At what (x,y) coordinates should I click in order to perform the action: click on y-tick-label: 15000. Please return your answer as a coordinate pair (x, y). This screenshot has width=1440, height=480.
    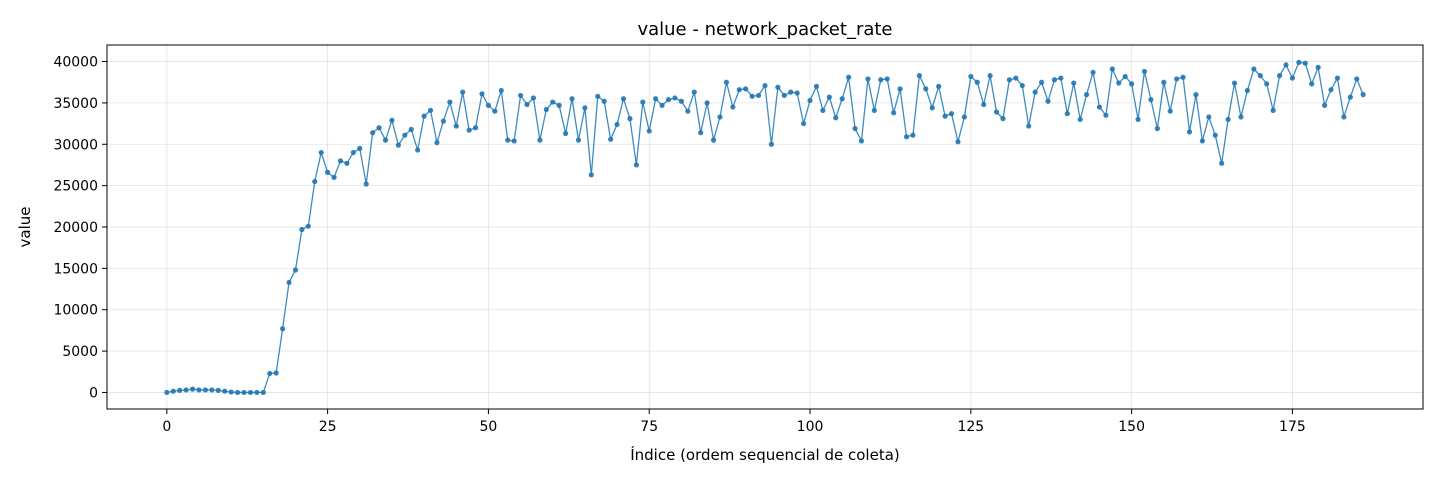
    Looking at the image, I should click on (75, 269).